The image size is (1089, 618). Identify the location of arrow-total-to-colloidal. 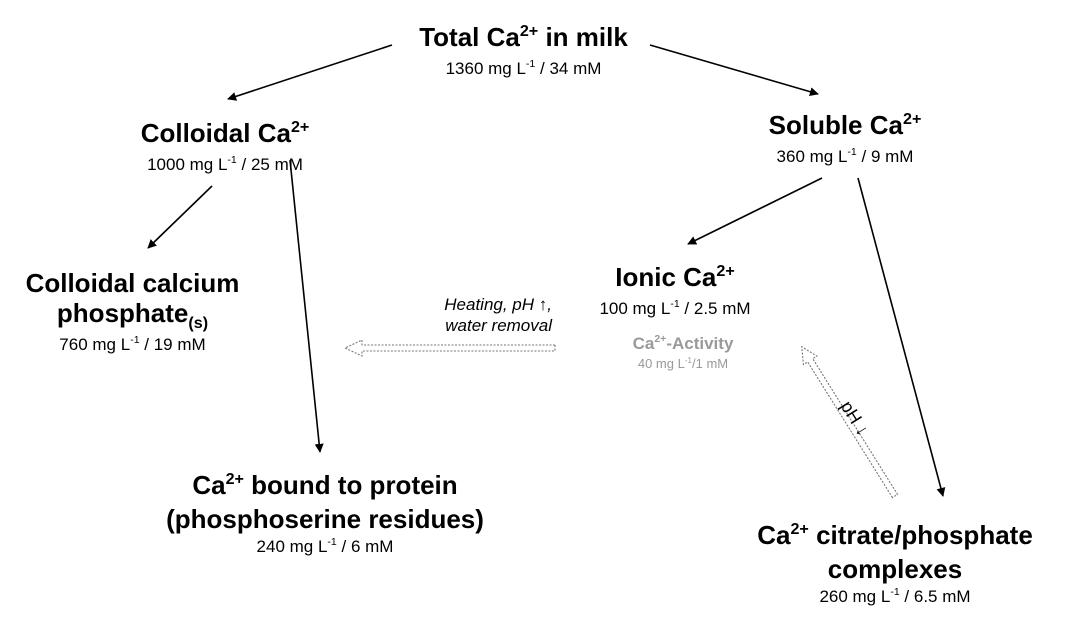
(310, 72).